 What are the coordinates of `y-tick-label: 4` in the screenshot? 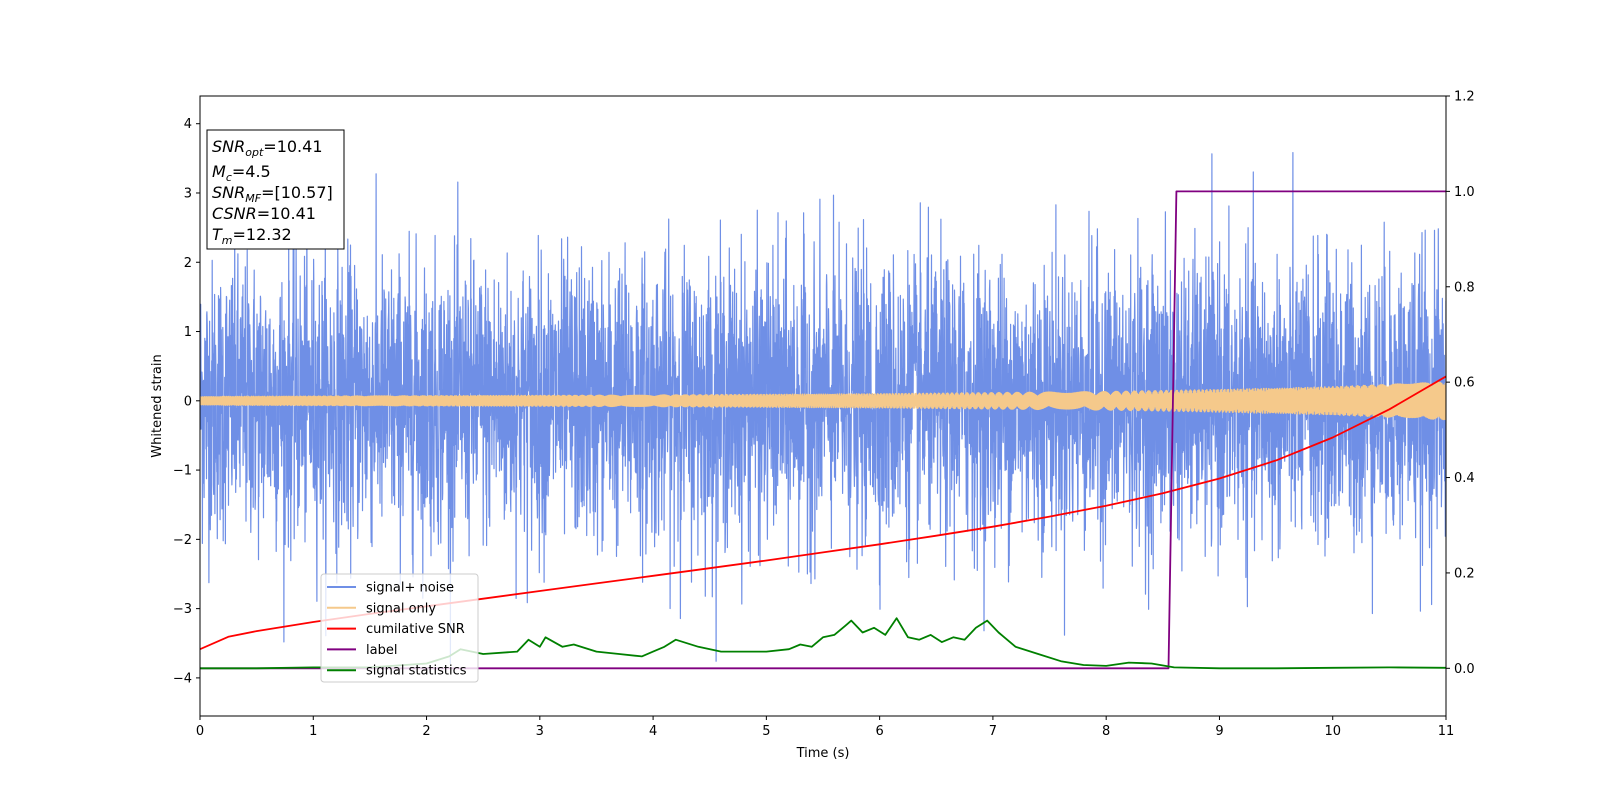 It's located at (188, 124).